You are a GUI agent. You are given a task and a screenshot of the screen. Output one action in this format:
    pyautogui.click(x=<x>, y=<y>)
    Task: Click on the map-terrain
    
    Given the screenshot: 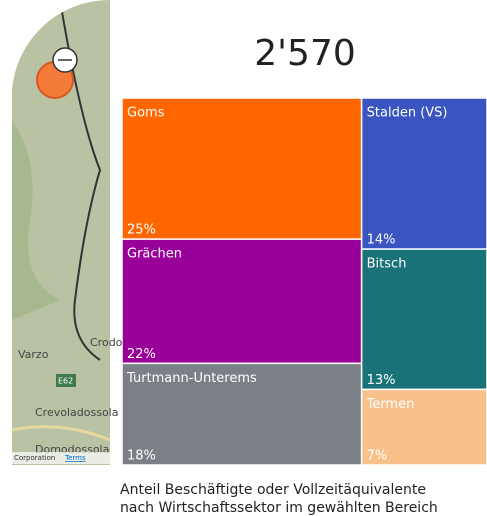 What is the action you would take?
    pyautogui.click(x=36, y=220)
    